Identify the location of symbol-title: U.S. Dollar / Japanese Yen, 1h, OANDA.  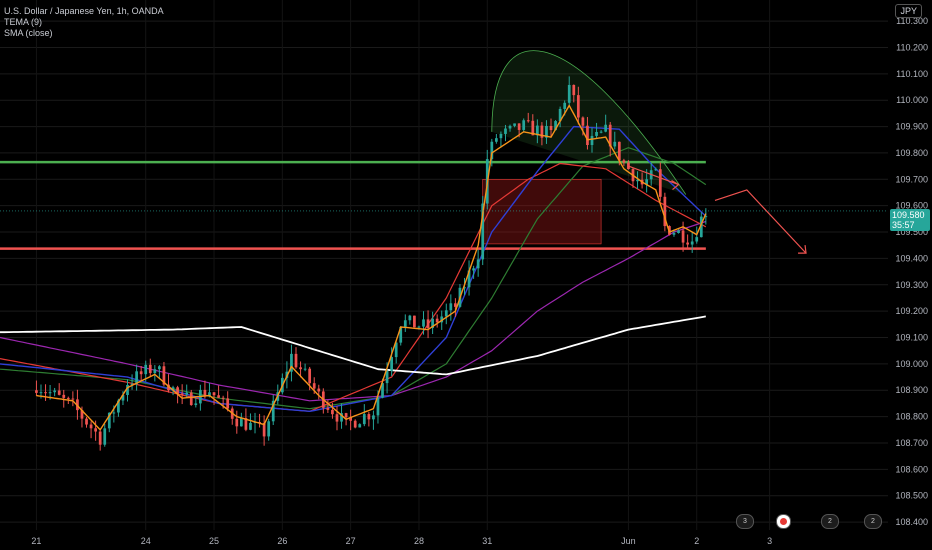
(84, 11).